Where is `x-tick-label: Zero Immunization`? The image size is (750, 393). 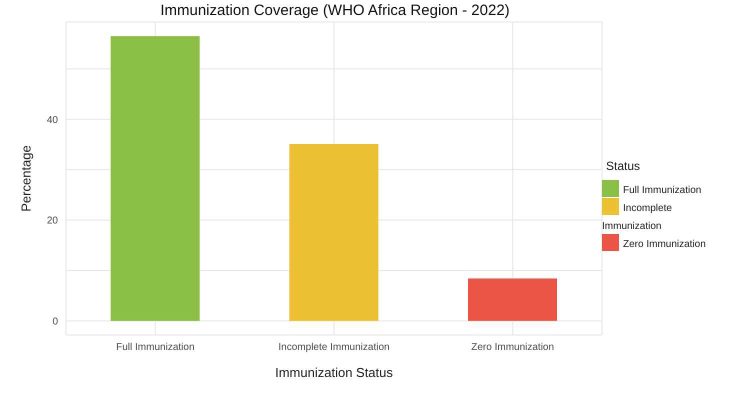 x-tick-label: Zero Immunization is located at coordinates (512, 348).